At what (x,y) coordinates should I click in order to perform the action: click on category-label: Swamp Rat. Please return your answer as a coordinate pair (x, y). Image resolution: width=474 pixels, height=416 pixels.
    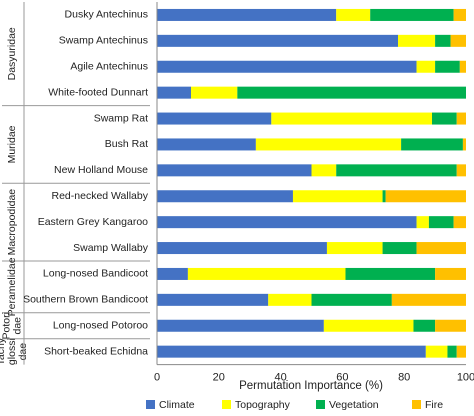
    Looking at the image, I should click on (121, 118).